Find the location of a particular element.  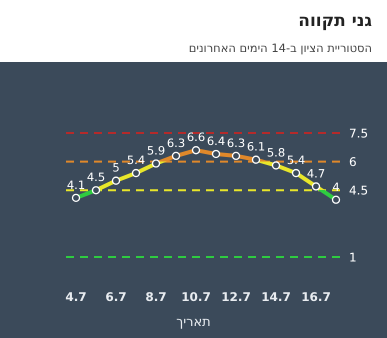

ref-line-label: 7.5 is located at coordinates (358, 133).